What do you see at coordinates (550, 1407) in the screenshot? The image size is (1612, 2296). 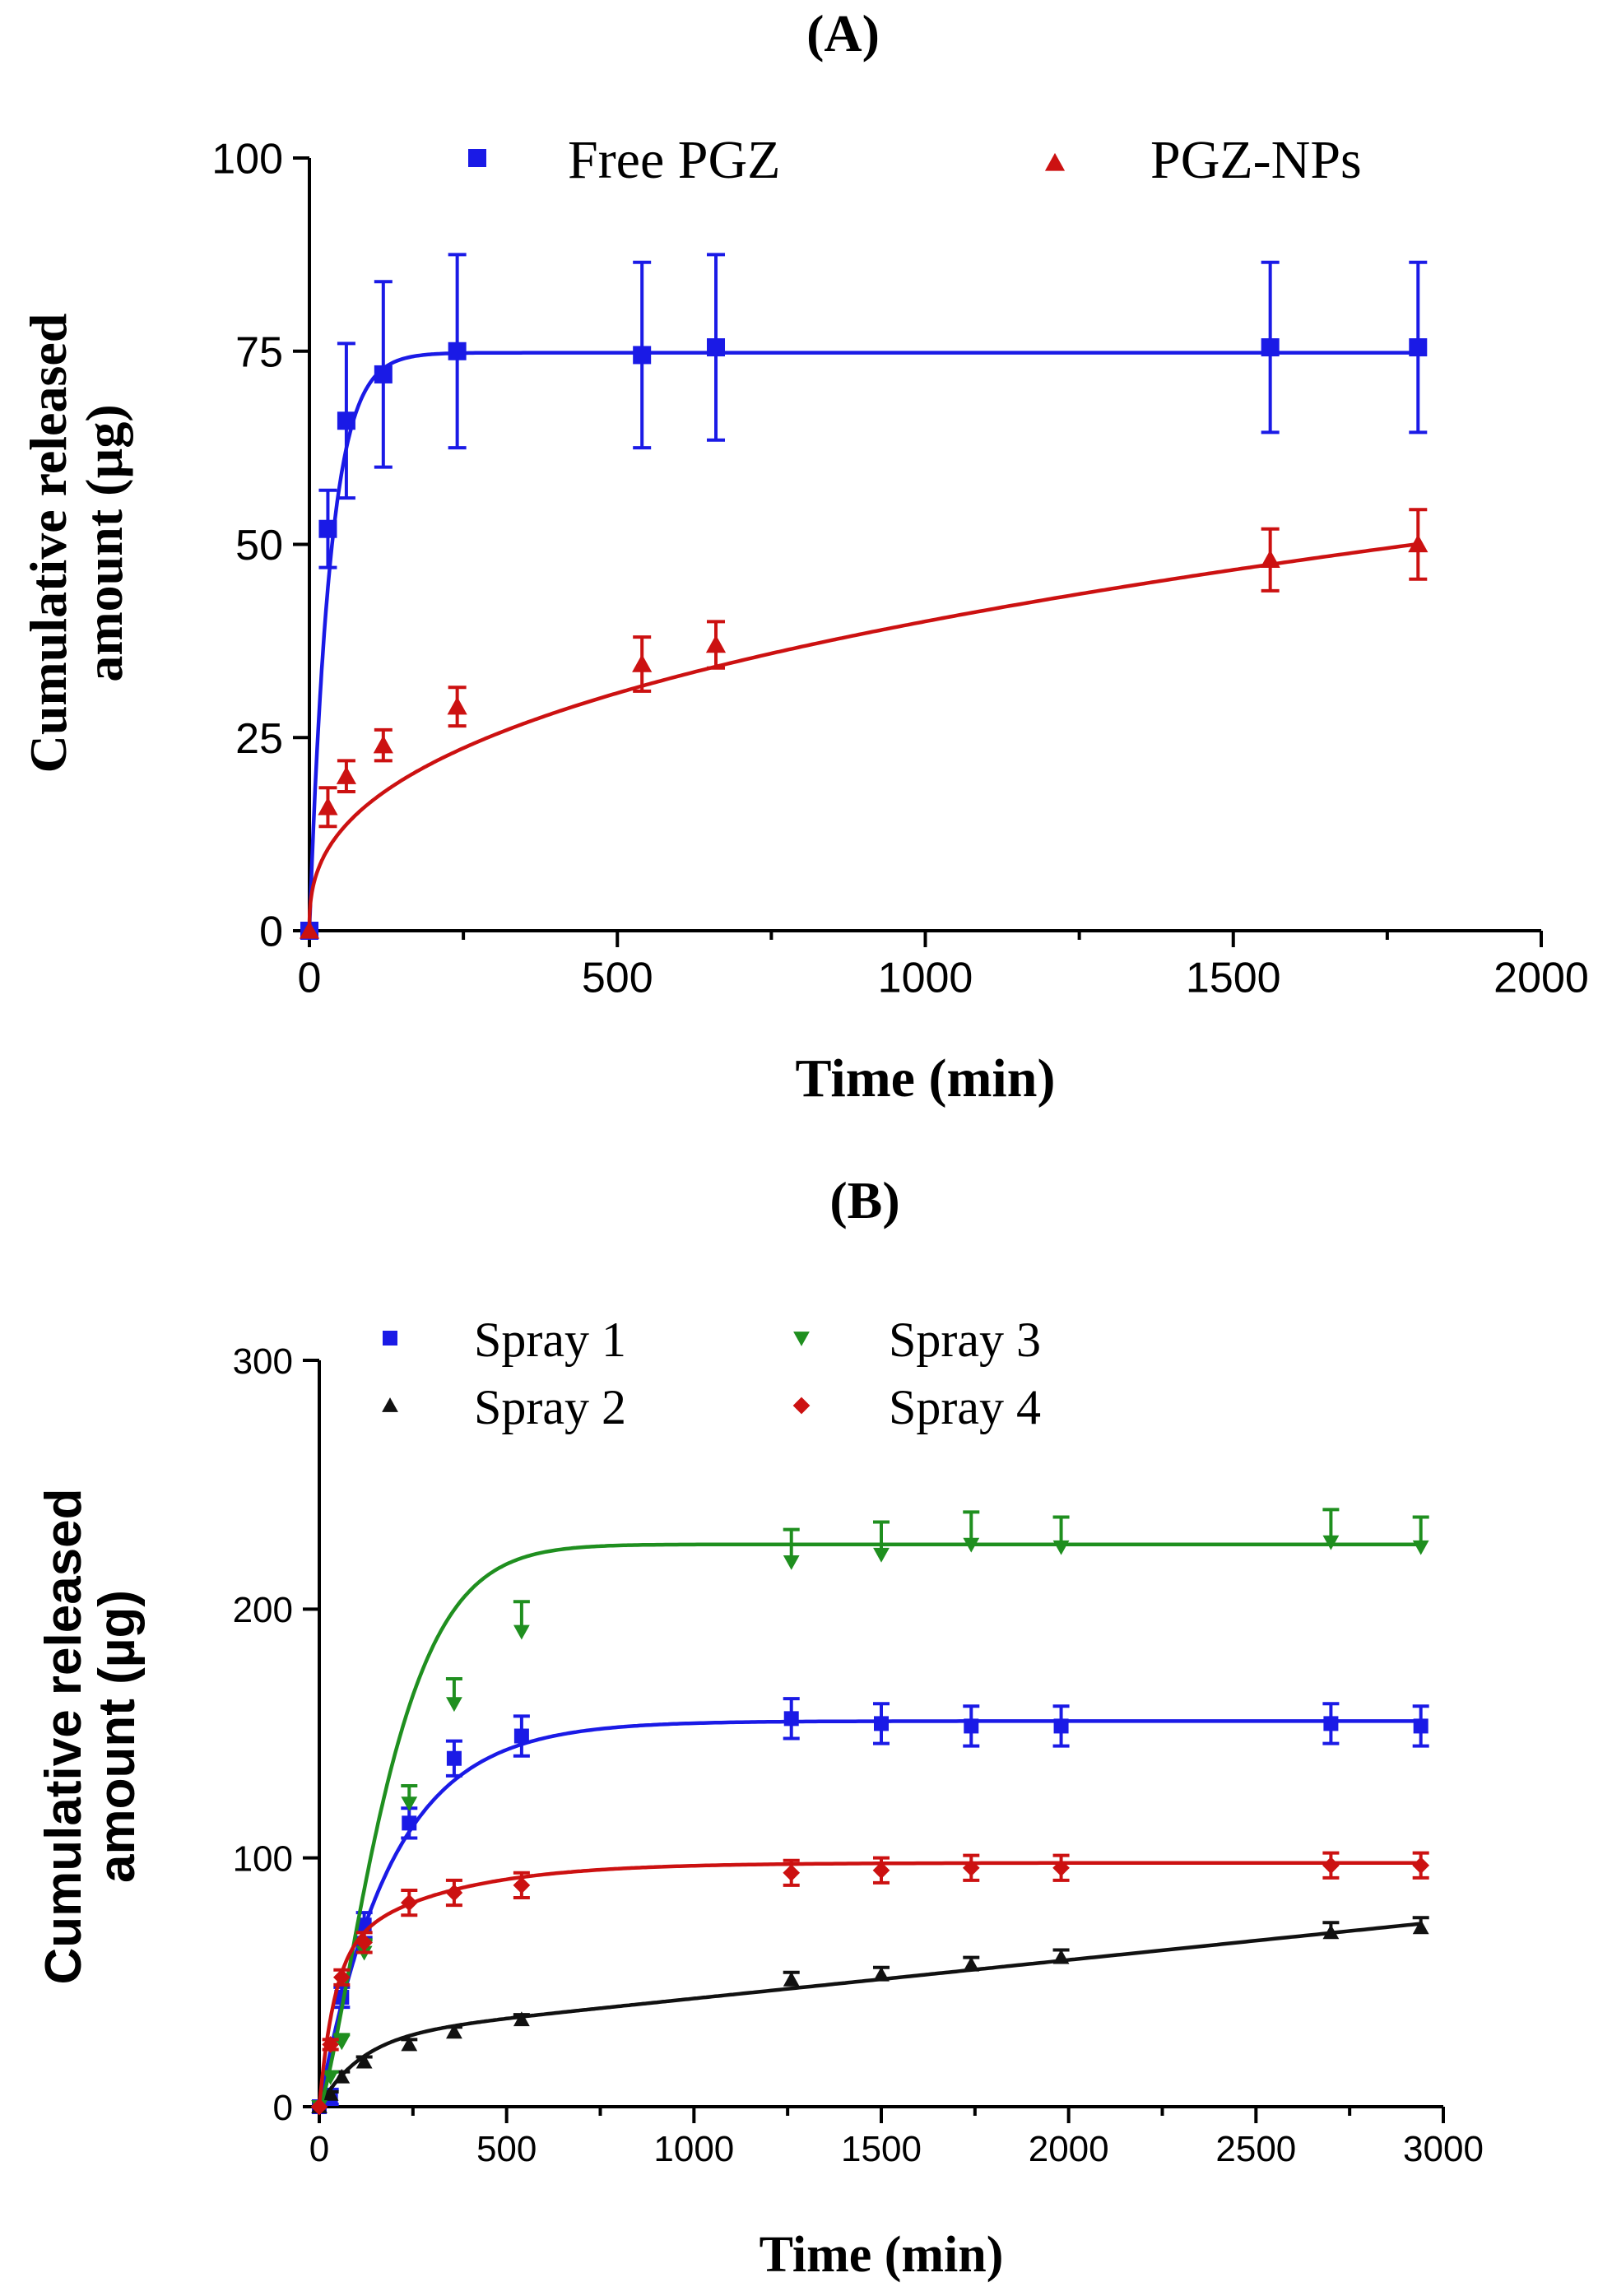 I see `legend-label: Spray 2` at bounding box center [550, 1407].